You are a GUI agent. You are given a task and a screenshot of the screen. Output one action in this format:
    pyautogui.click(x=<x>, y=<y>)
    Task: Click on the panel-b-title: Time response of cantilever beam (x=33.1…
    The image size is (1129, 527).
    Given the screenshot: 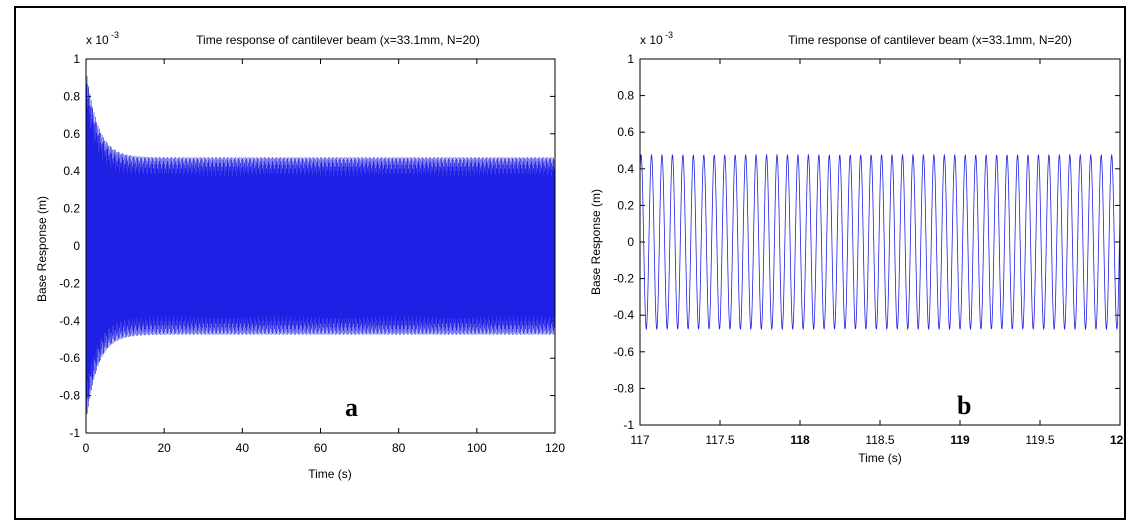 What is the action you would take?
    pyautogui.click(x=930, y=40)
    